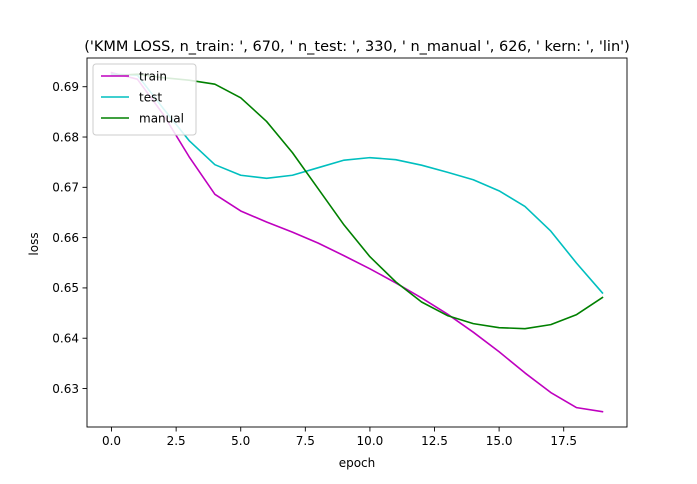  I want to click on legend-label-train: train, so click(153, 76).